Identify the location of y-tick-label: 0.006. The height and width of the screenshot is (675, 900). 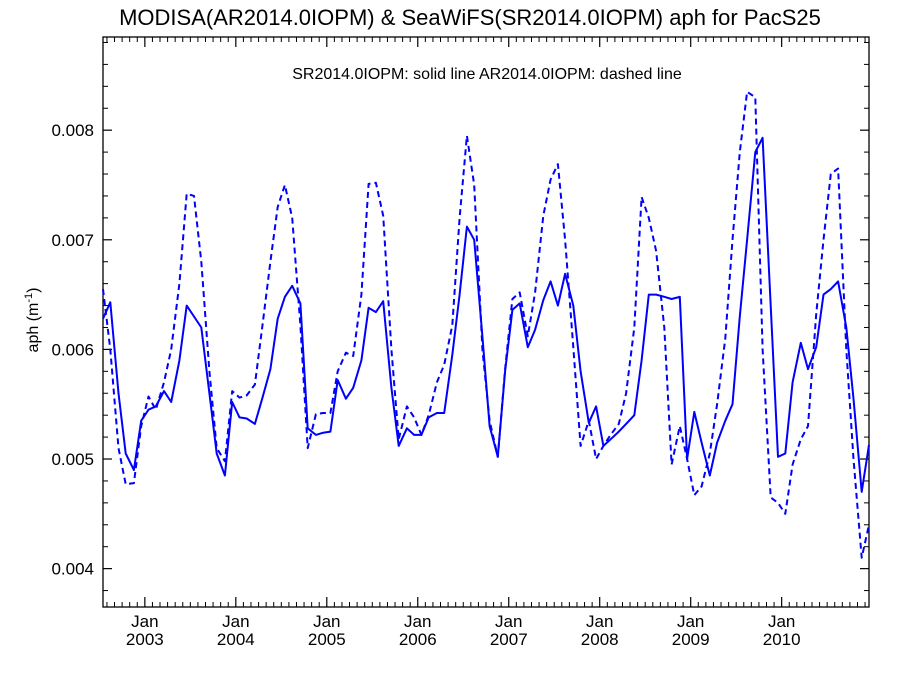
(72, 349).